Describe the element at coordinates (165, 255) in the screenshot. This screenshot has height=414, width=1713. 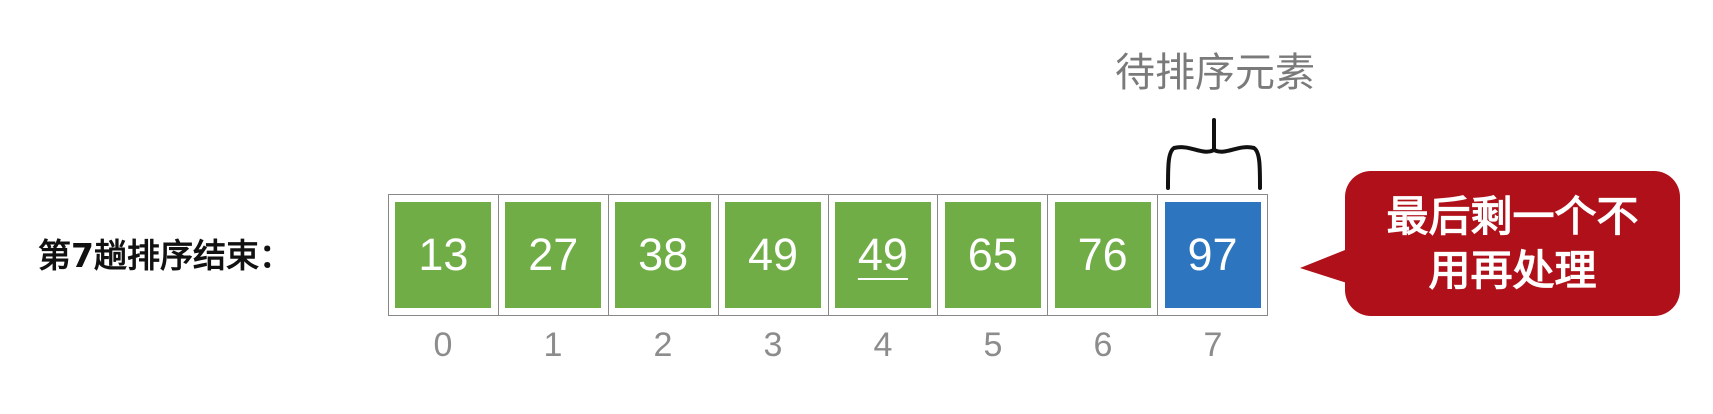
I see `stage-label: 第7趟排序结束：` at that location.